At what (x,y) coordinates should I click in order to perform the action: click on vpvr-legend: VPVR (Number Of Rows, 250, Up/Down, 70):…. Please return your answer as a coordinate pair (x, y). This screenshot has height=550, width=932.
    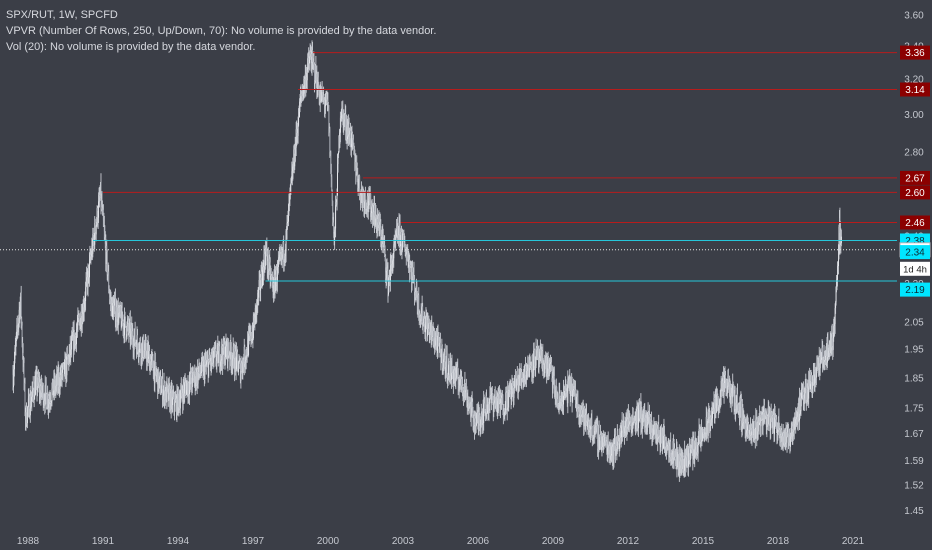
    Looking at the image, I should click on (221, 31).